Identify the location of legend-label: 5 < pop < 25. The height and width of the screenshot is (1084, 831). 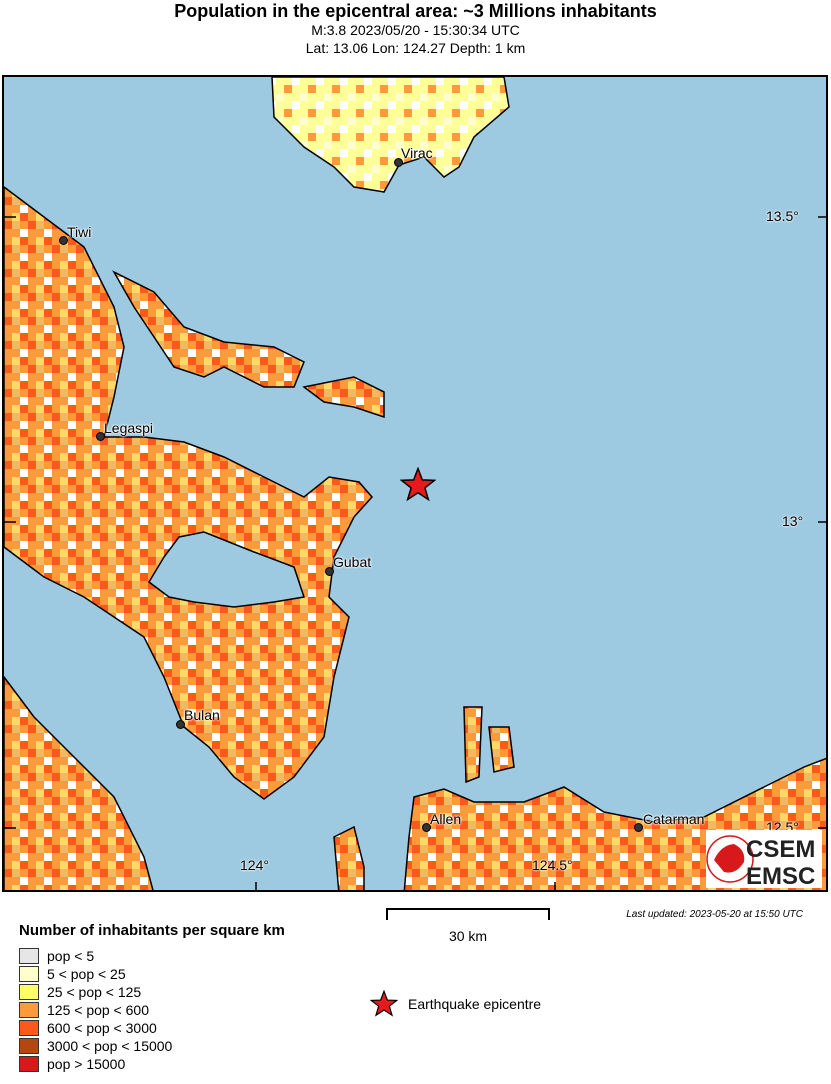
(86, 973).